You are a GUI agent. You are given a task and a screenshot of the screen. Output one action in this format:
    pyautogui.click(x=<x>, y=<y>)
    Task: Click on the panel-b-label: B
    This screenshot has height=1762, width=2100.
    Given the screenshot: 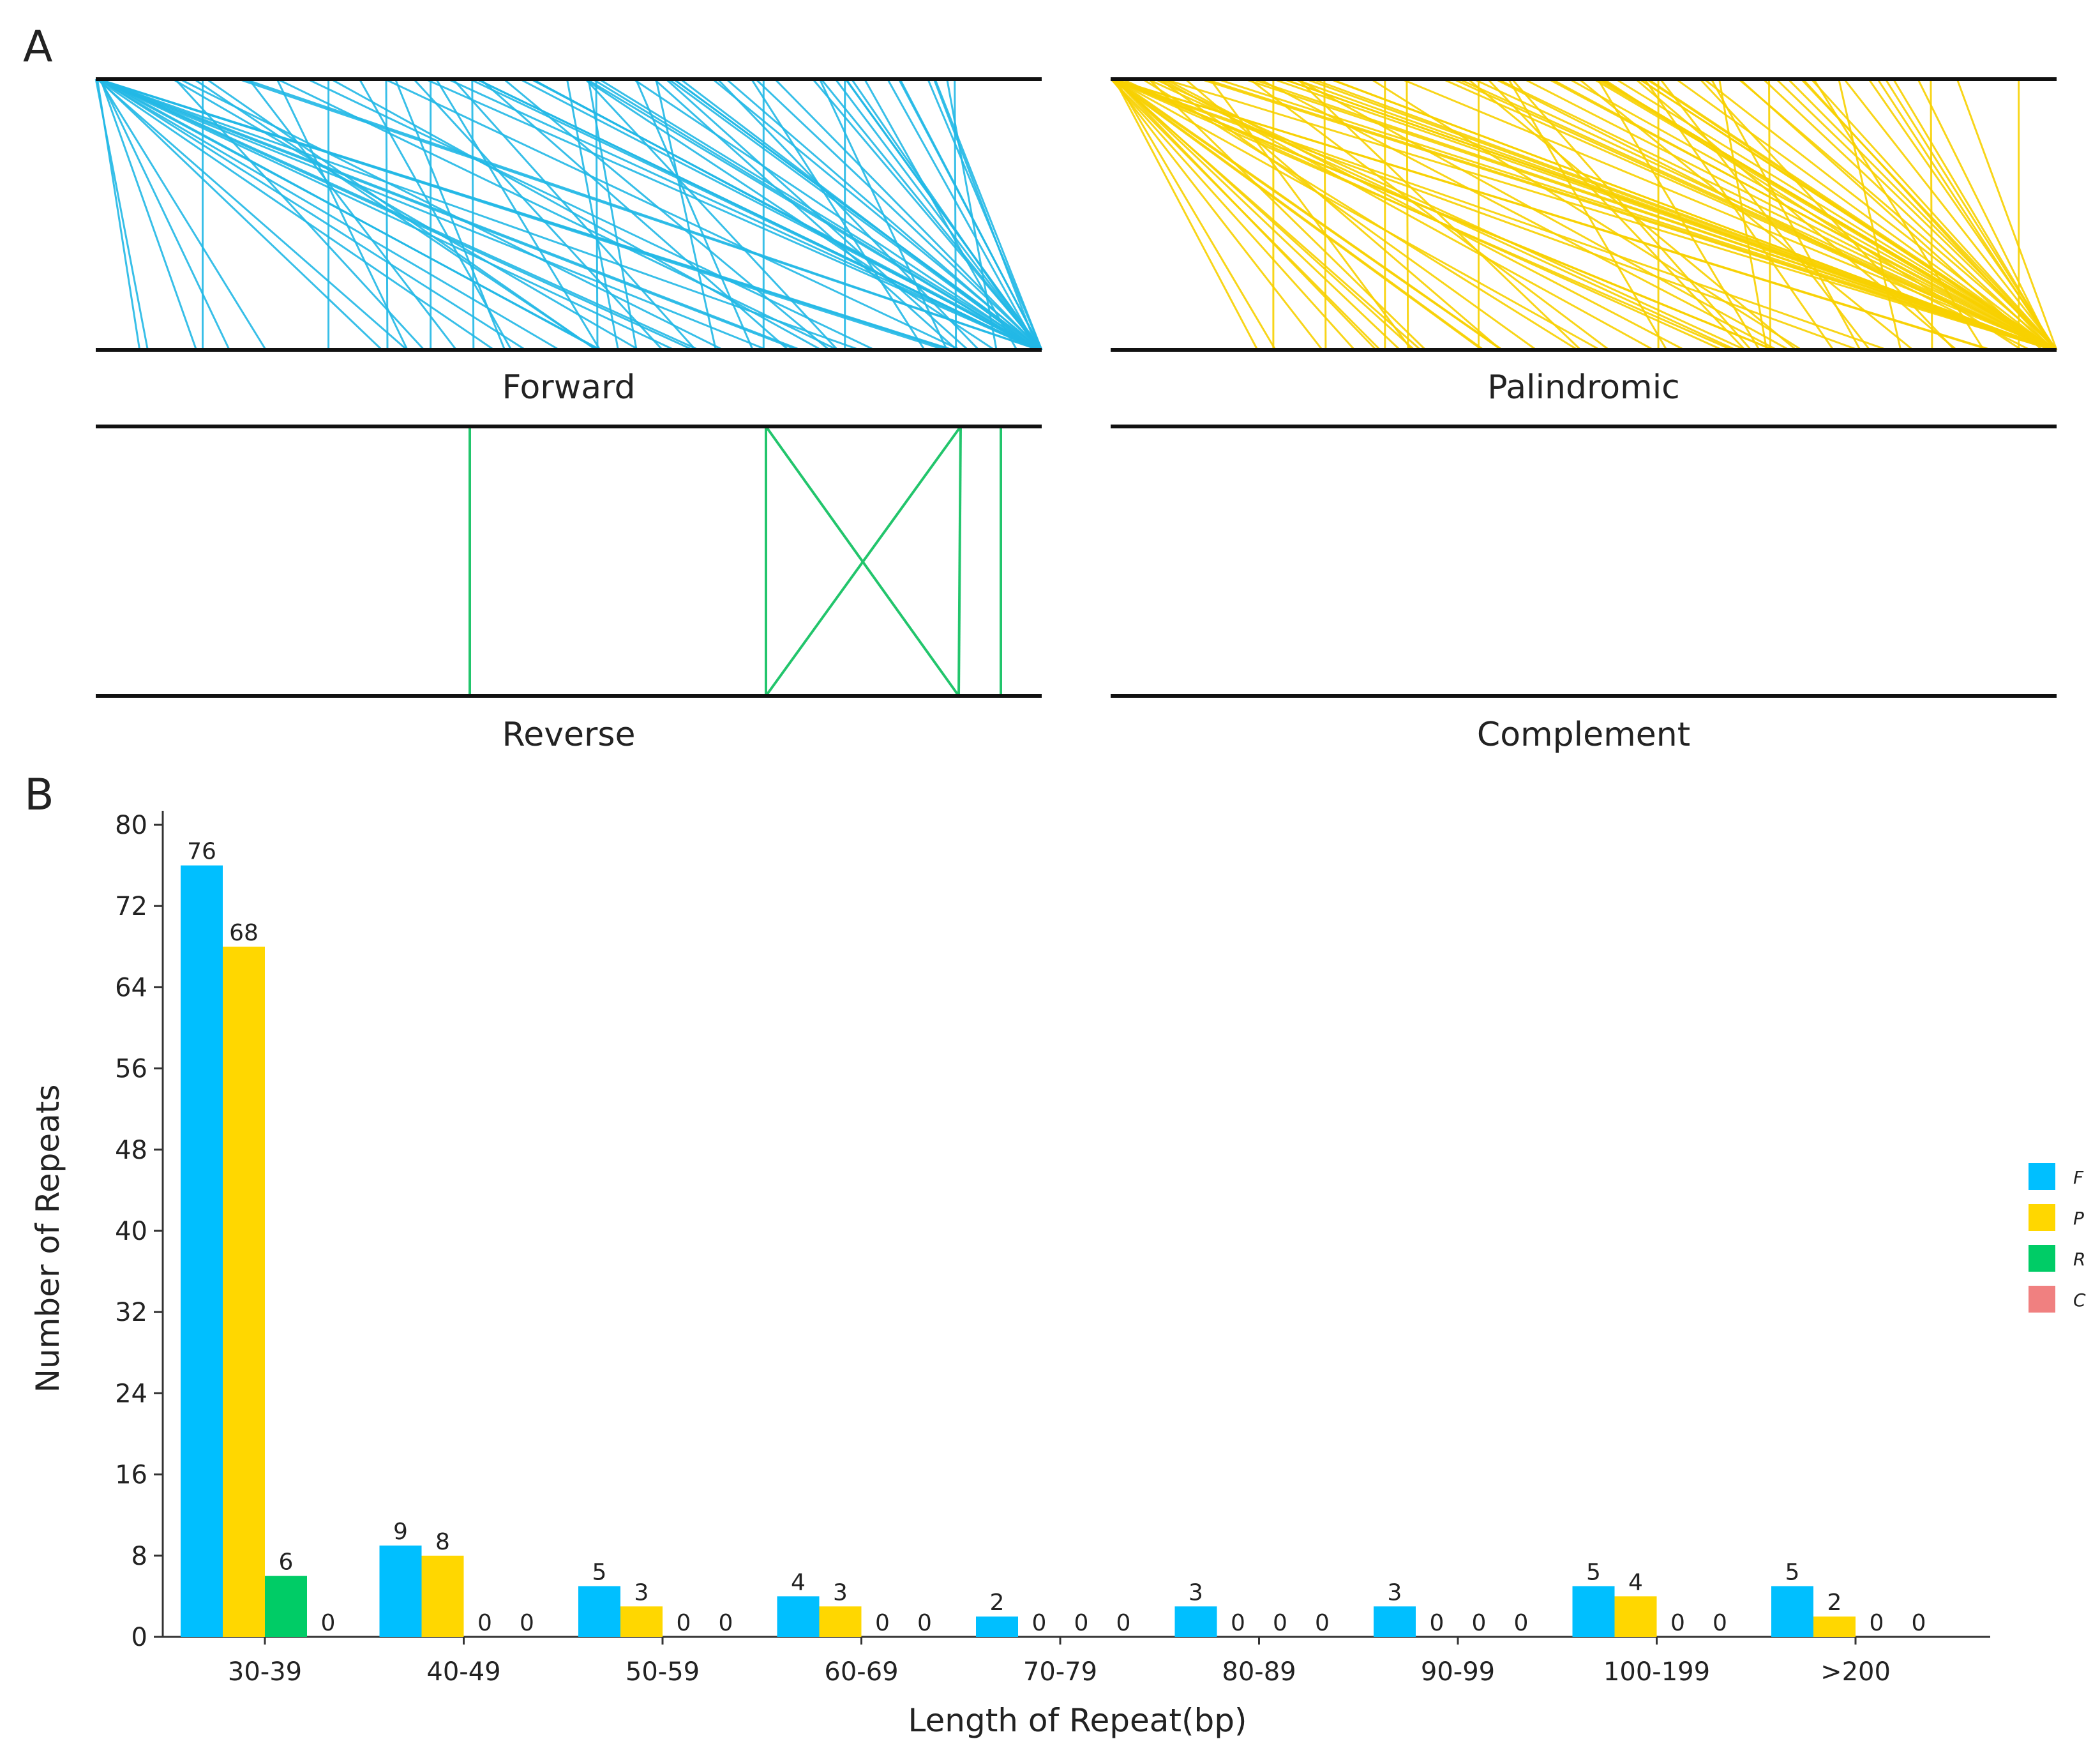 What is the action you would take?
    pyautogui.click(x=39, y=795)
    